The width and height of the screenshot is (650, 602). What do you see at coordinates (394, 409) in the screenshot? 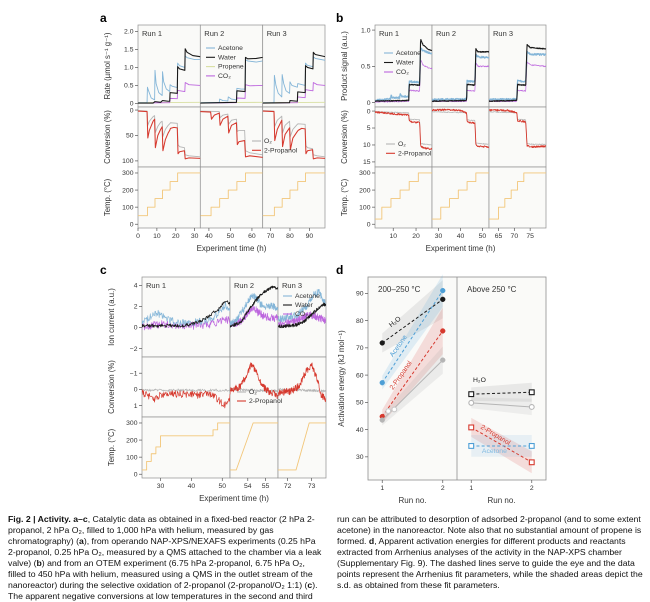
I see `marker-o-fit` at bounding box center [394, 409].